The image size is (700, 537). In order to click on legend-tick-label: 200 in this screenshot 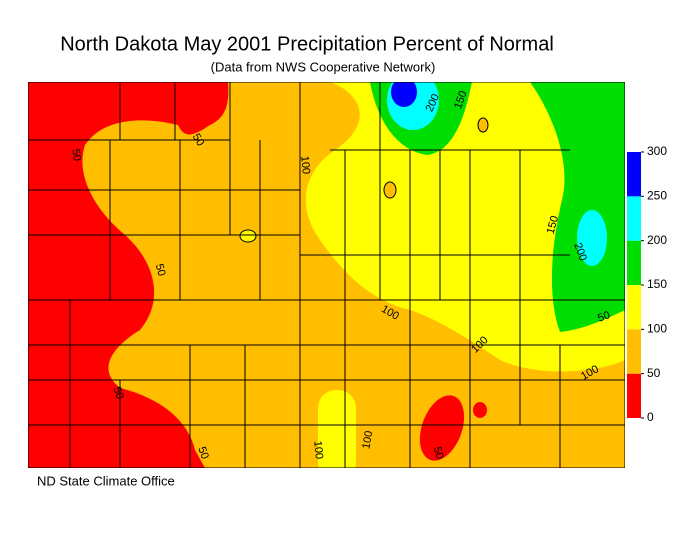, I will do `click(657, 240)`.